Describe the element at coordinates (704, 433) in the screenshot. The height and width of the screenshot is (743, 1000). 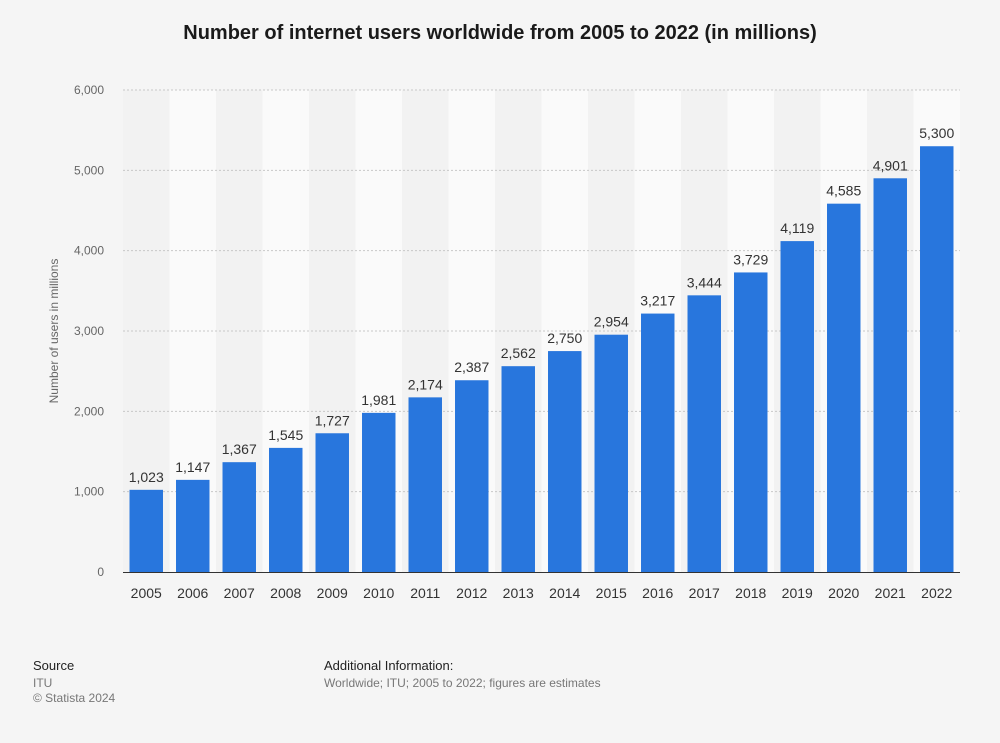
I see `bar-2017` at that location.